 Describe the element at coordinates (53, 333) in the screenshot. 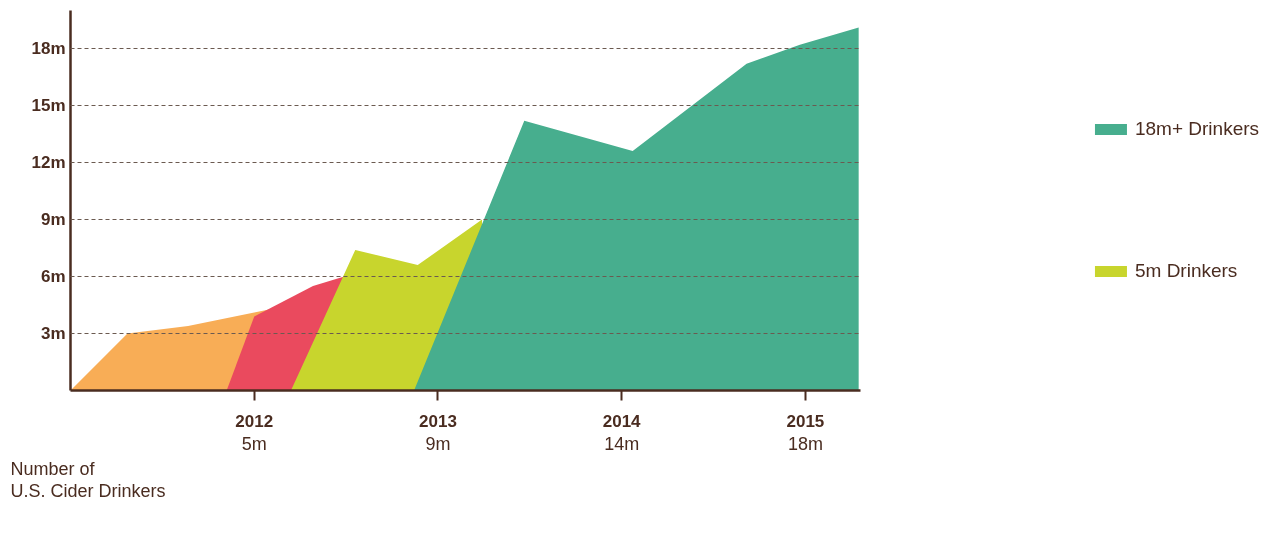

I see `y-tick-label: 3m` at that location.